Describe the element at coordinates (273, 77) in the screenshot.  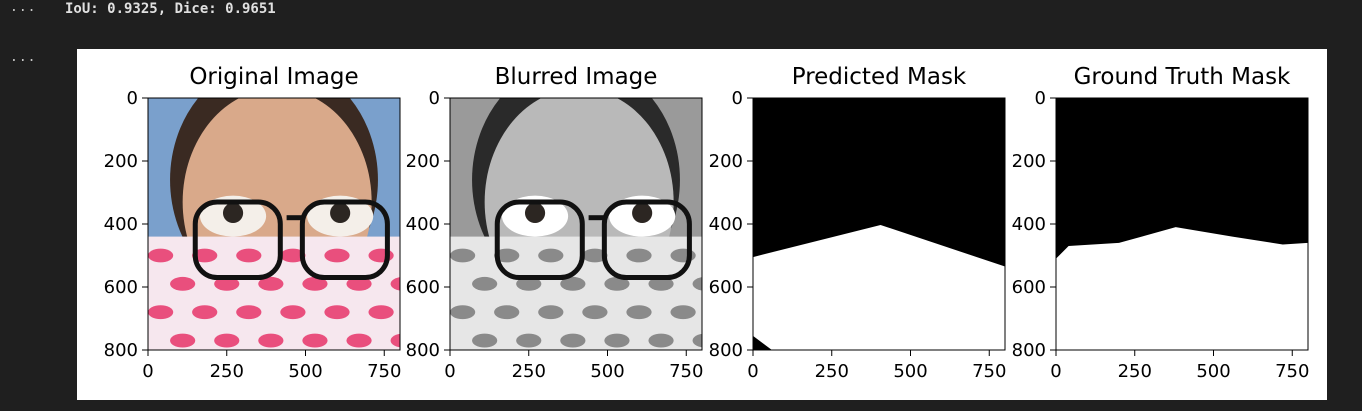
I see `panel-title: Original Image` at that location.